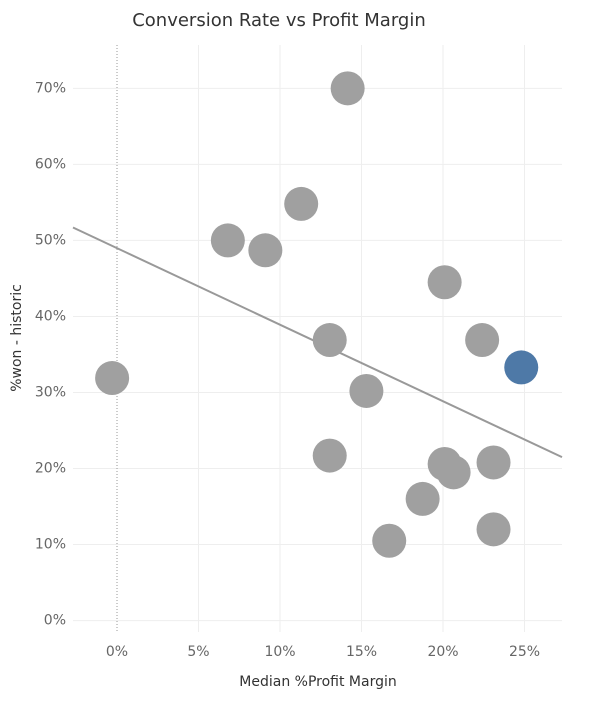 The image size is (593, 705). Describe the element at coordinates (198, 652) in the screenshot. I see `x-tick-label: 5%` at that location.